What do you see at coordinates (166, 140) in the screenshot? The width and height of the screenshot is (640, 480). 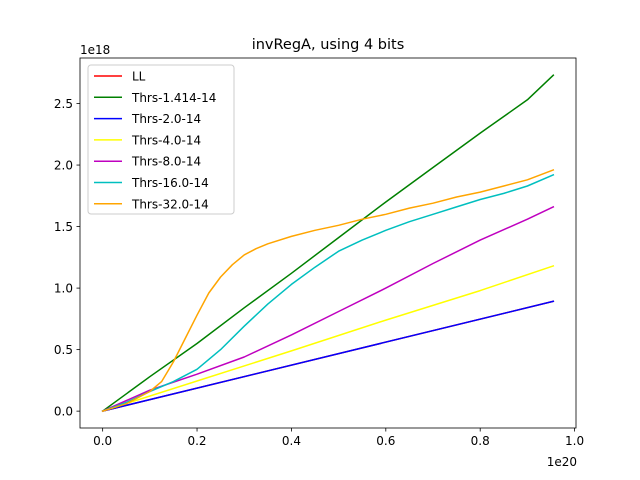 I see `legend-label: Thrs-4.0-14` at bounding box center [166, 140].